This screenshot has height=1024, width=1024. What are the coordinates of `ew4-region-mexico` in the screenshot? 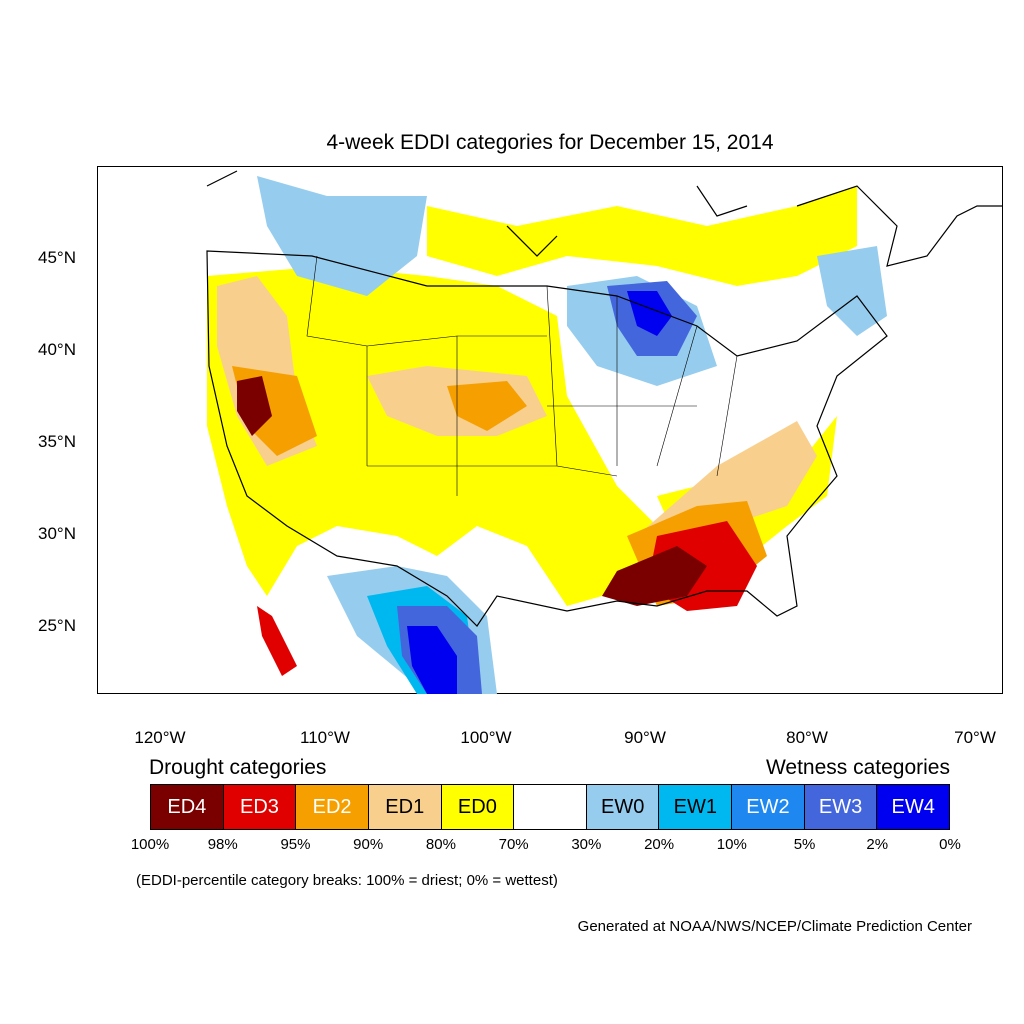 It's located at (432, 660).